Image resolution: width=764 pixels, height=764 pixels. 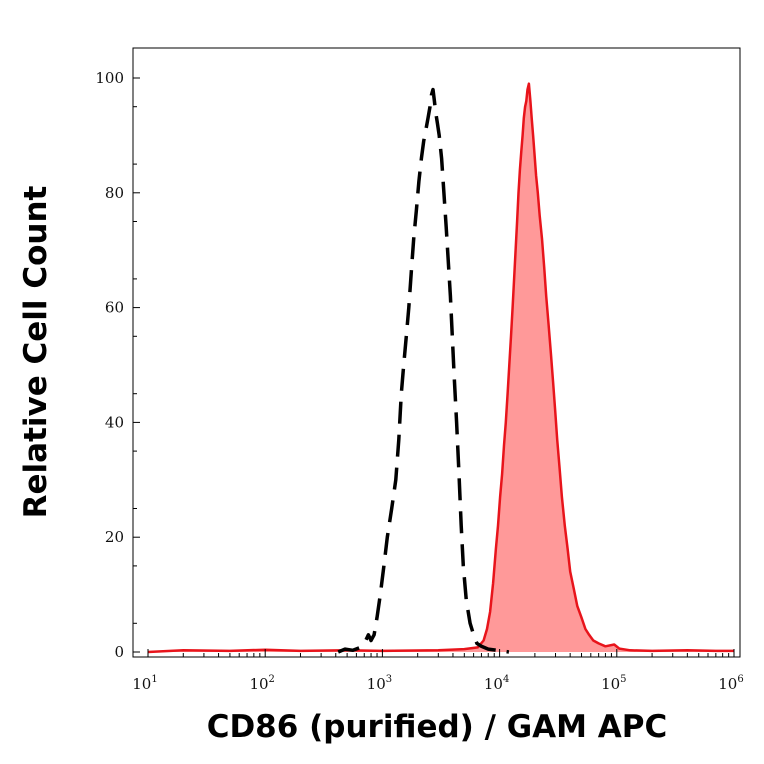 I want to click on y-tick-label: 60, so click(x=114, y=308).